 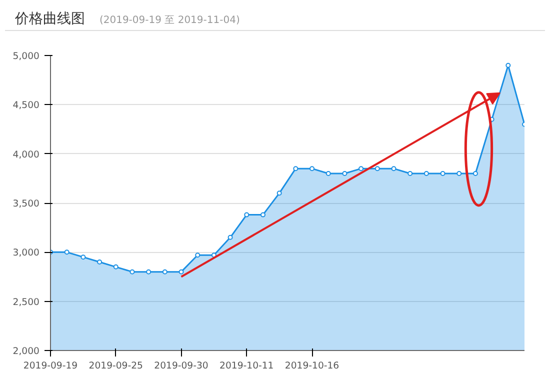 What do you see at coordinates (26, 56) in the screenshot?
I see `y-tick-label: 5,000` at bounding box center [26, 56].